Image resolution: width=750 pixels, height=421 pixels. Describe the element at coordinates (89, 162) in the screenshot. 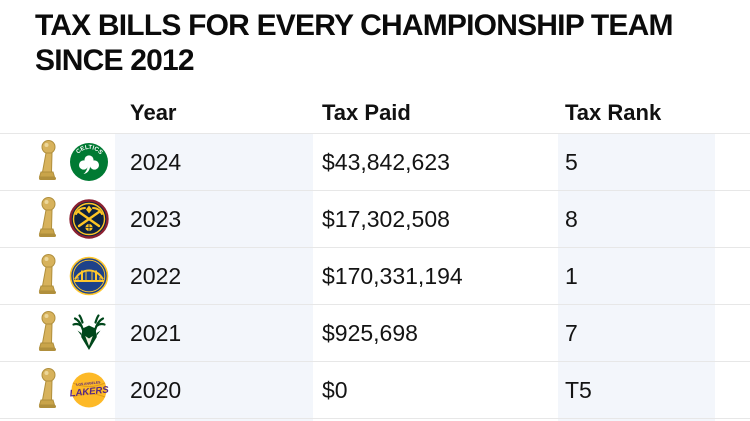

I see `celtics-logo-icon: CELTICS` at that location.